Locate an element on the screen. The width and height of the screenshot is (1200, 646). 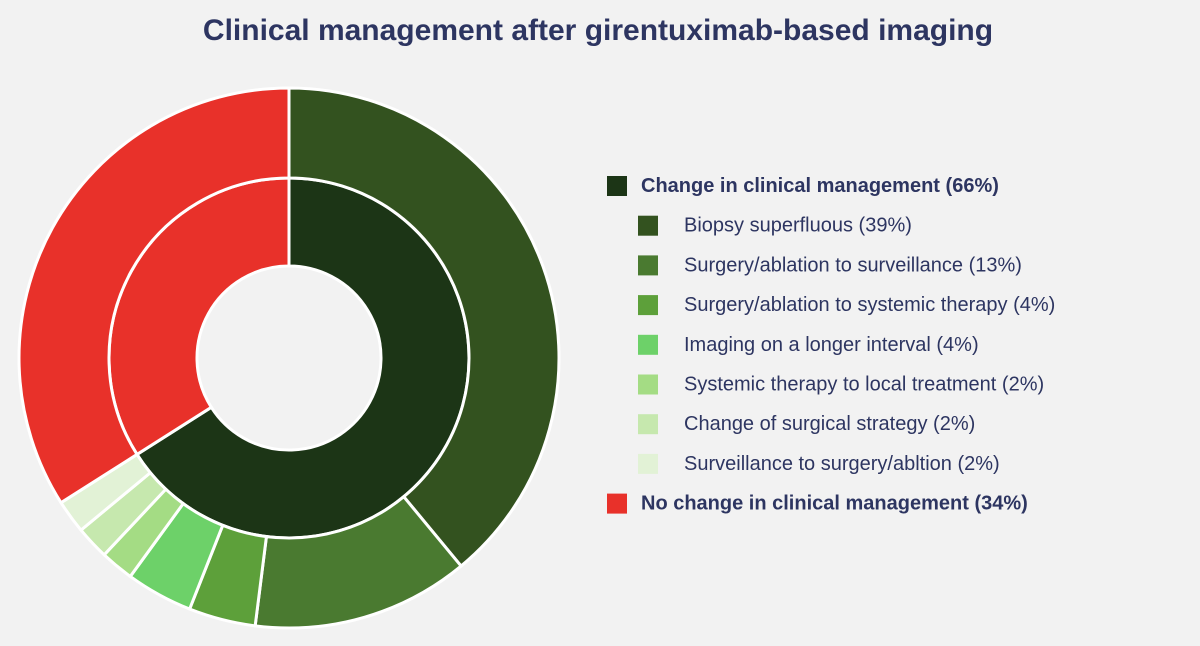
legend-label: Surgery/ablation to surveillance (13%) is located at coordinates (853, 266).